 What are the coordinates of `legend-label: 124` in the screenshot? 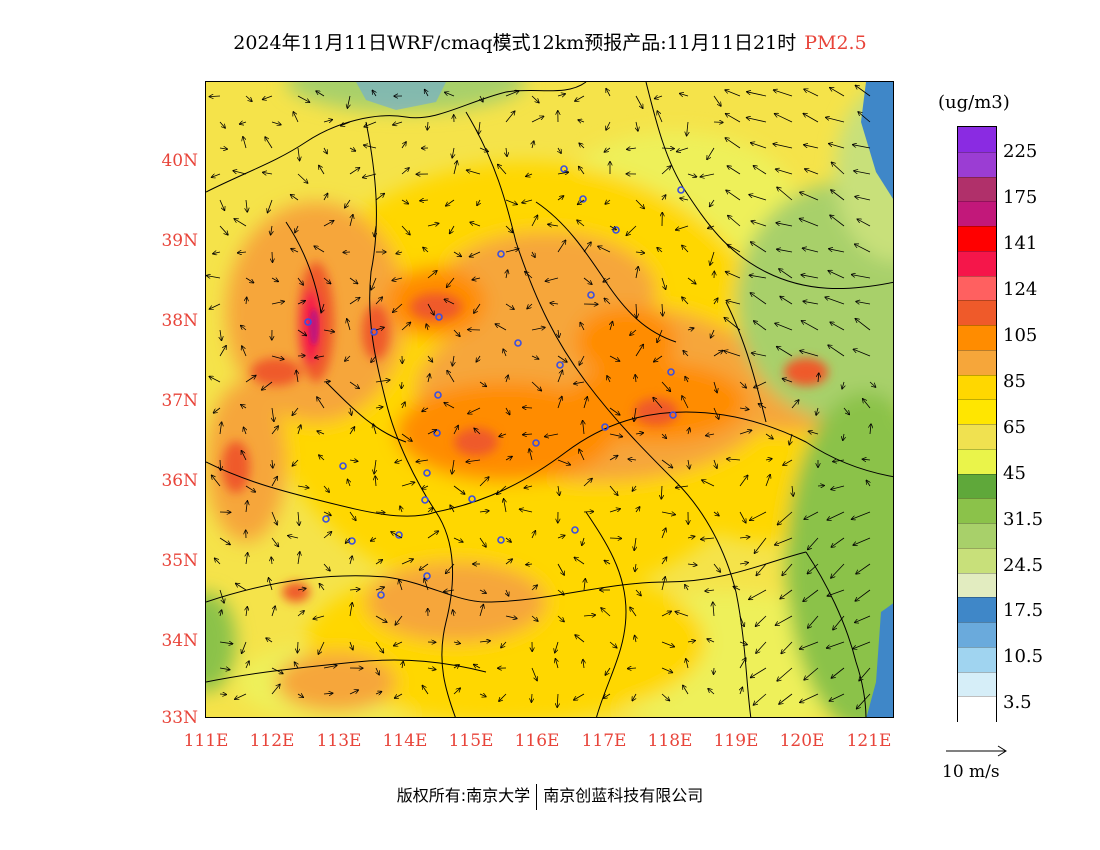 It's located at (1020, 289).